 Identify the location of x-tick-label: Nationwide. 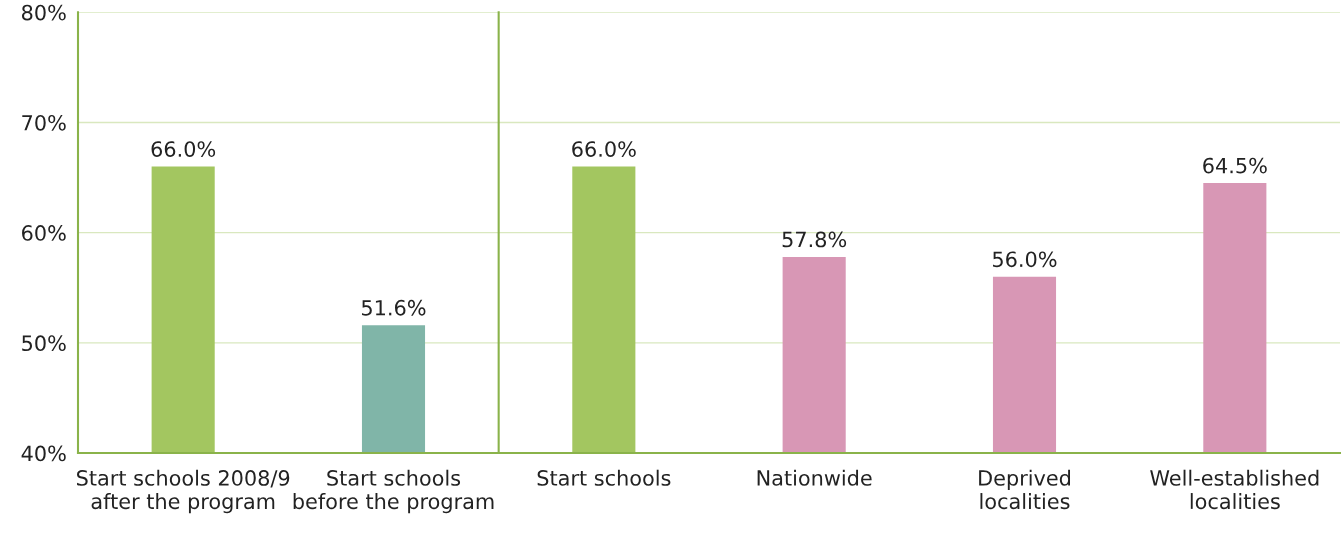
(814, 477).